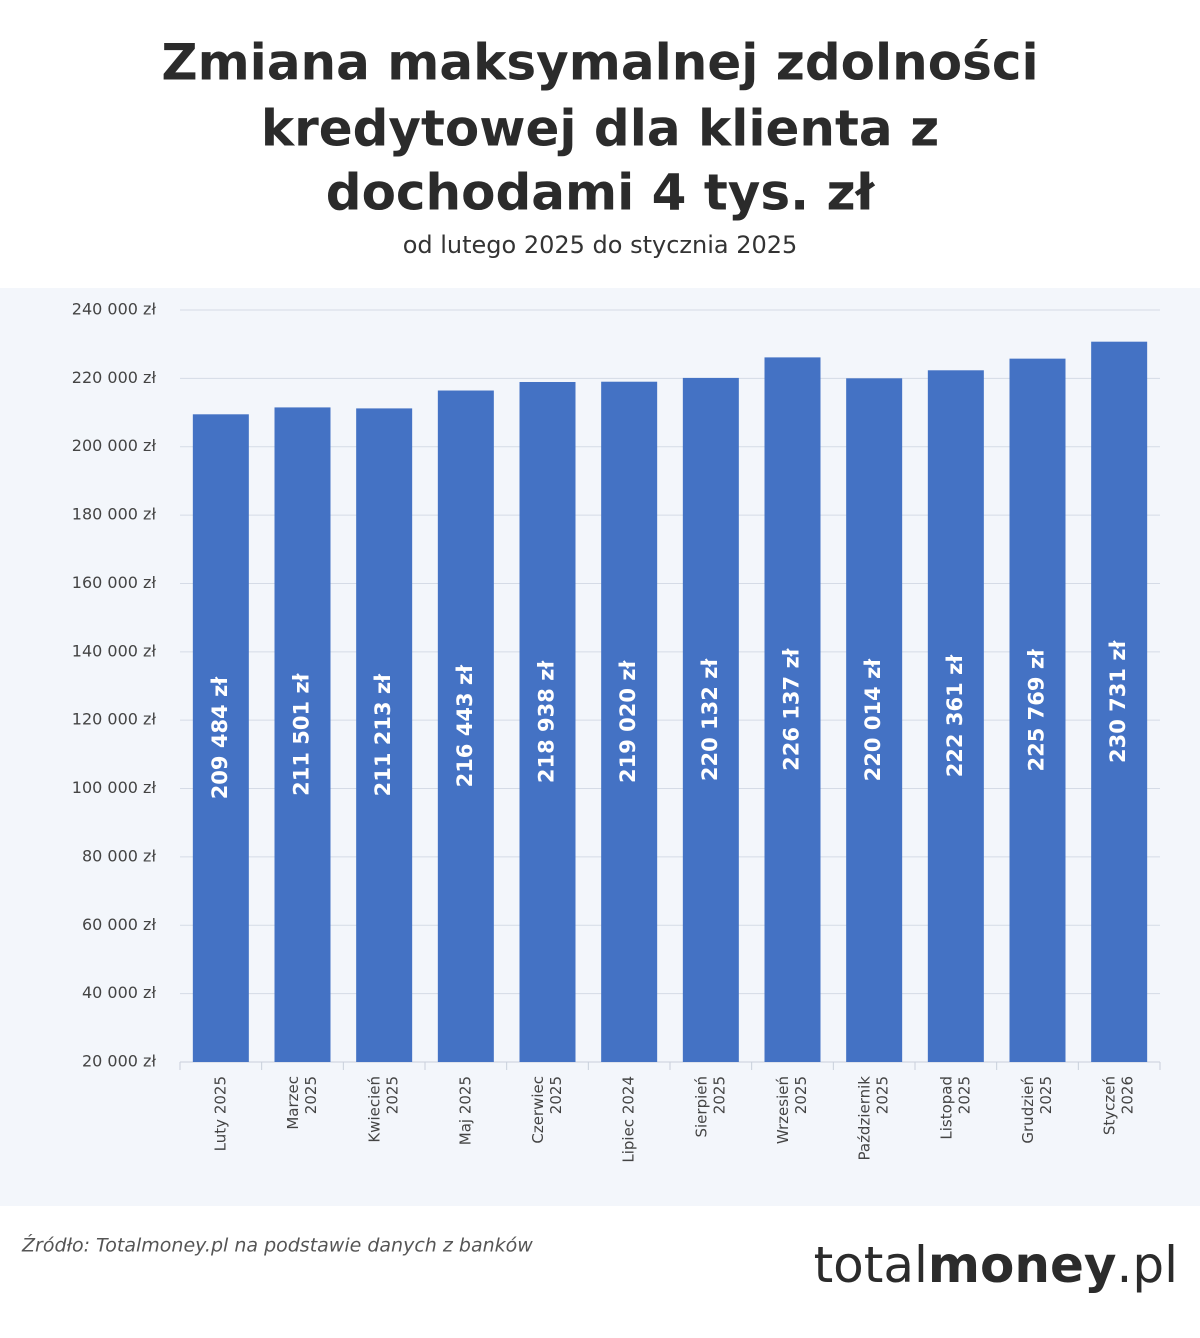  What do you see at coordinates (1110, 1105) in the screenshot?
I see `x-tick-label: Styczeń` at bounding box center [1110, 1105].